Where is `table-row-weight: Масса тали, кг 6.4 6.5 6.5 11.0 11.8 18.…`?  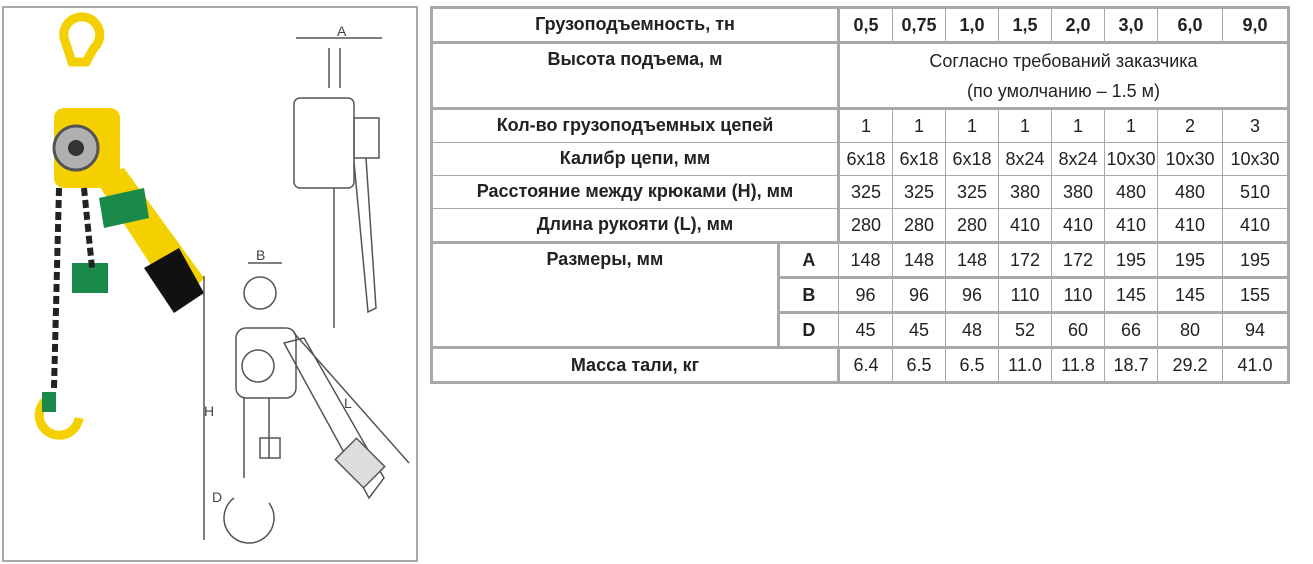
table-row-weight: Масса тали, кг 6.4 6.5 6.5 11.0 11.8 18.… is located at coordinates (860, 365).